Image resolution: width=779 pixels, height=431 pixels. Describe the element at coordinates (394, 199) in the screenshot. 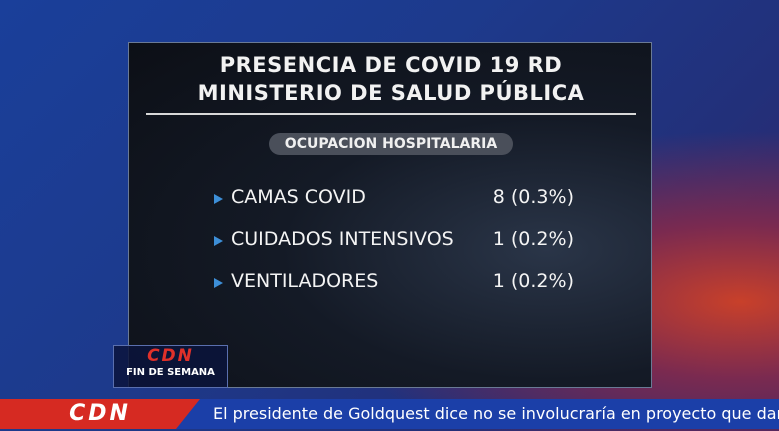

I see `stat-row: CAMAS COVID 8 (0.3%)` at that location.